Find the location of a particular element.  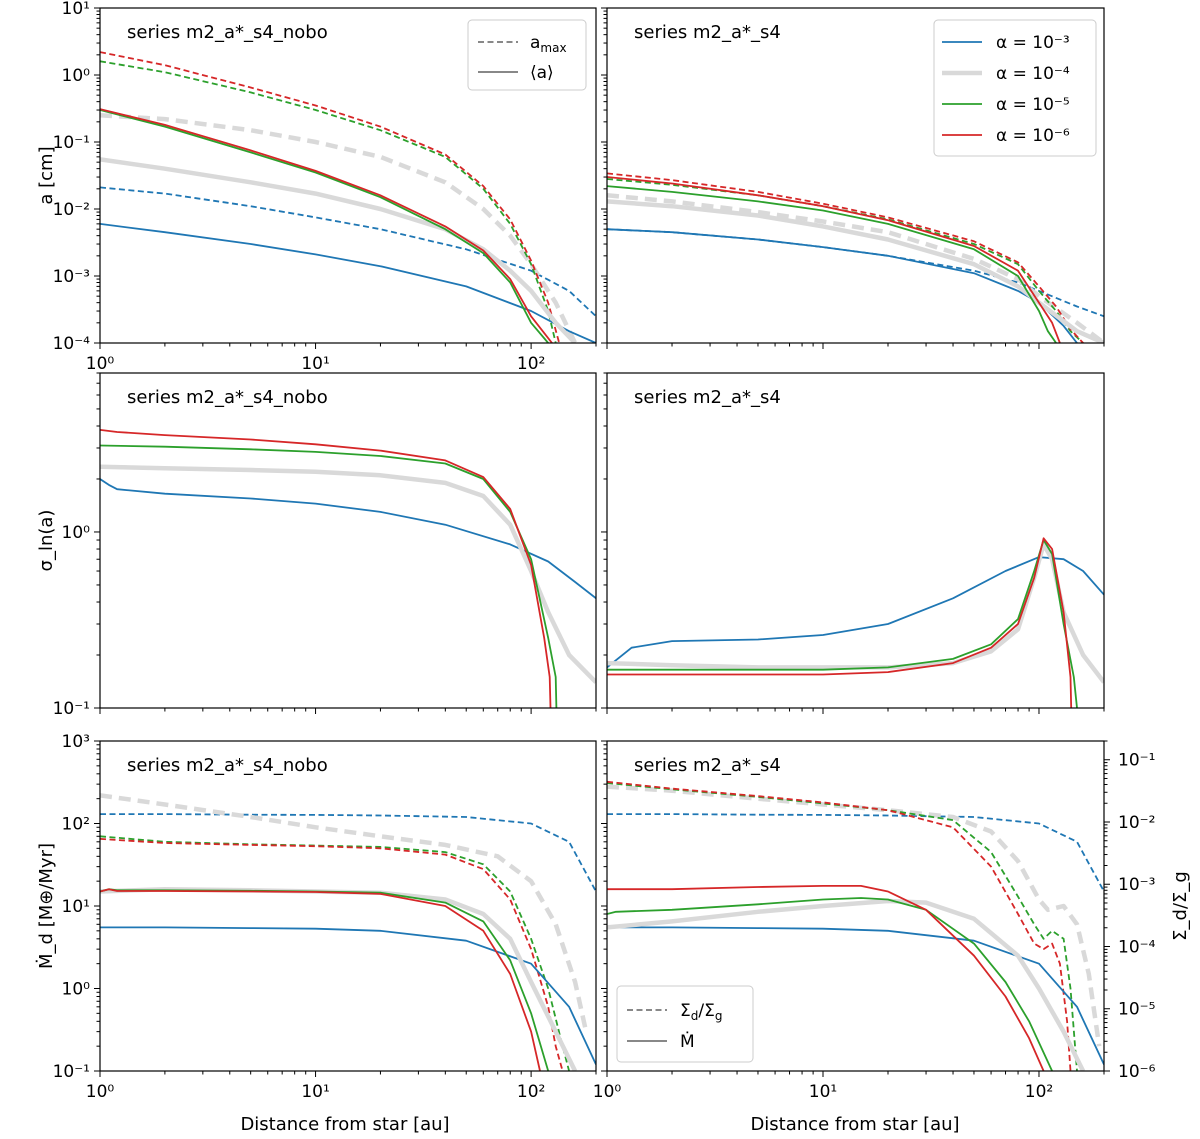

legend-size: amax ⟨a⟩ is located at coordinates (527, 55).